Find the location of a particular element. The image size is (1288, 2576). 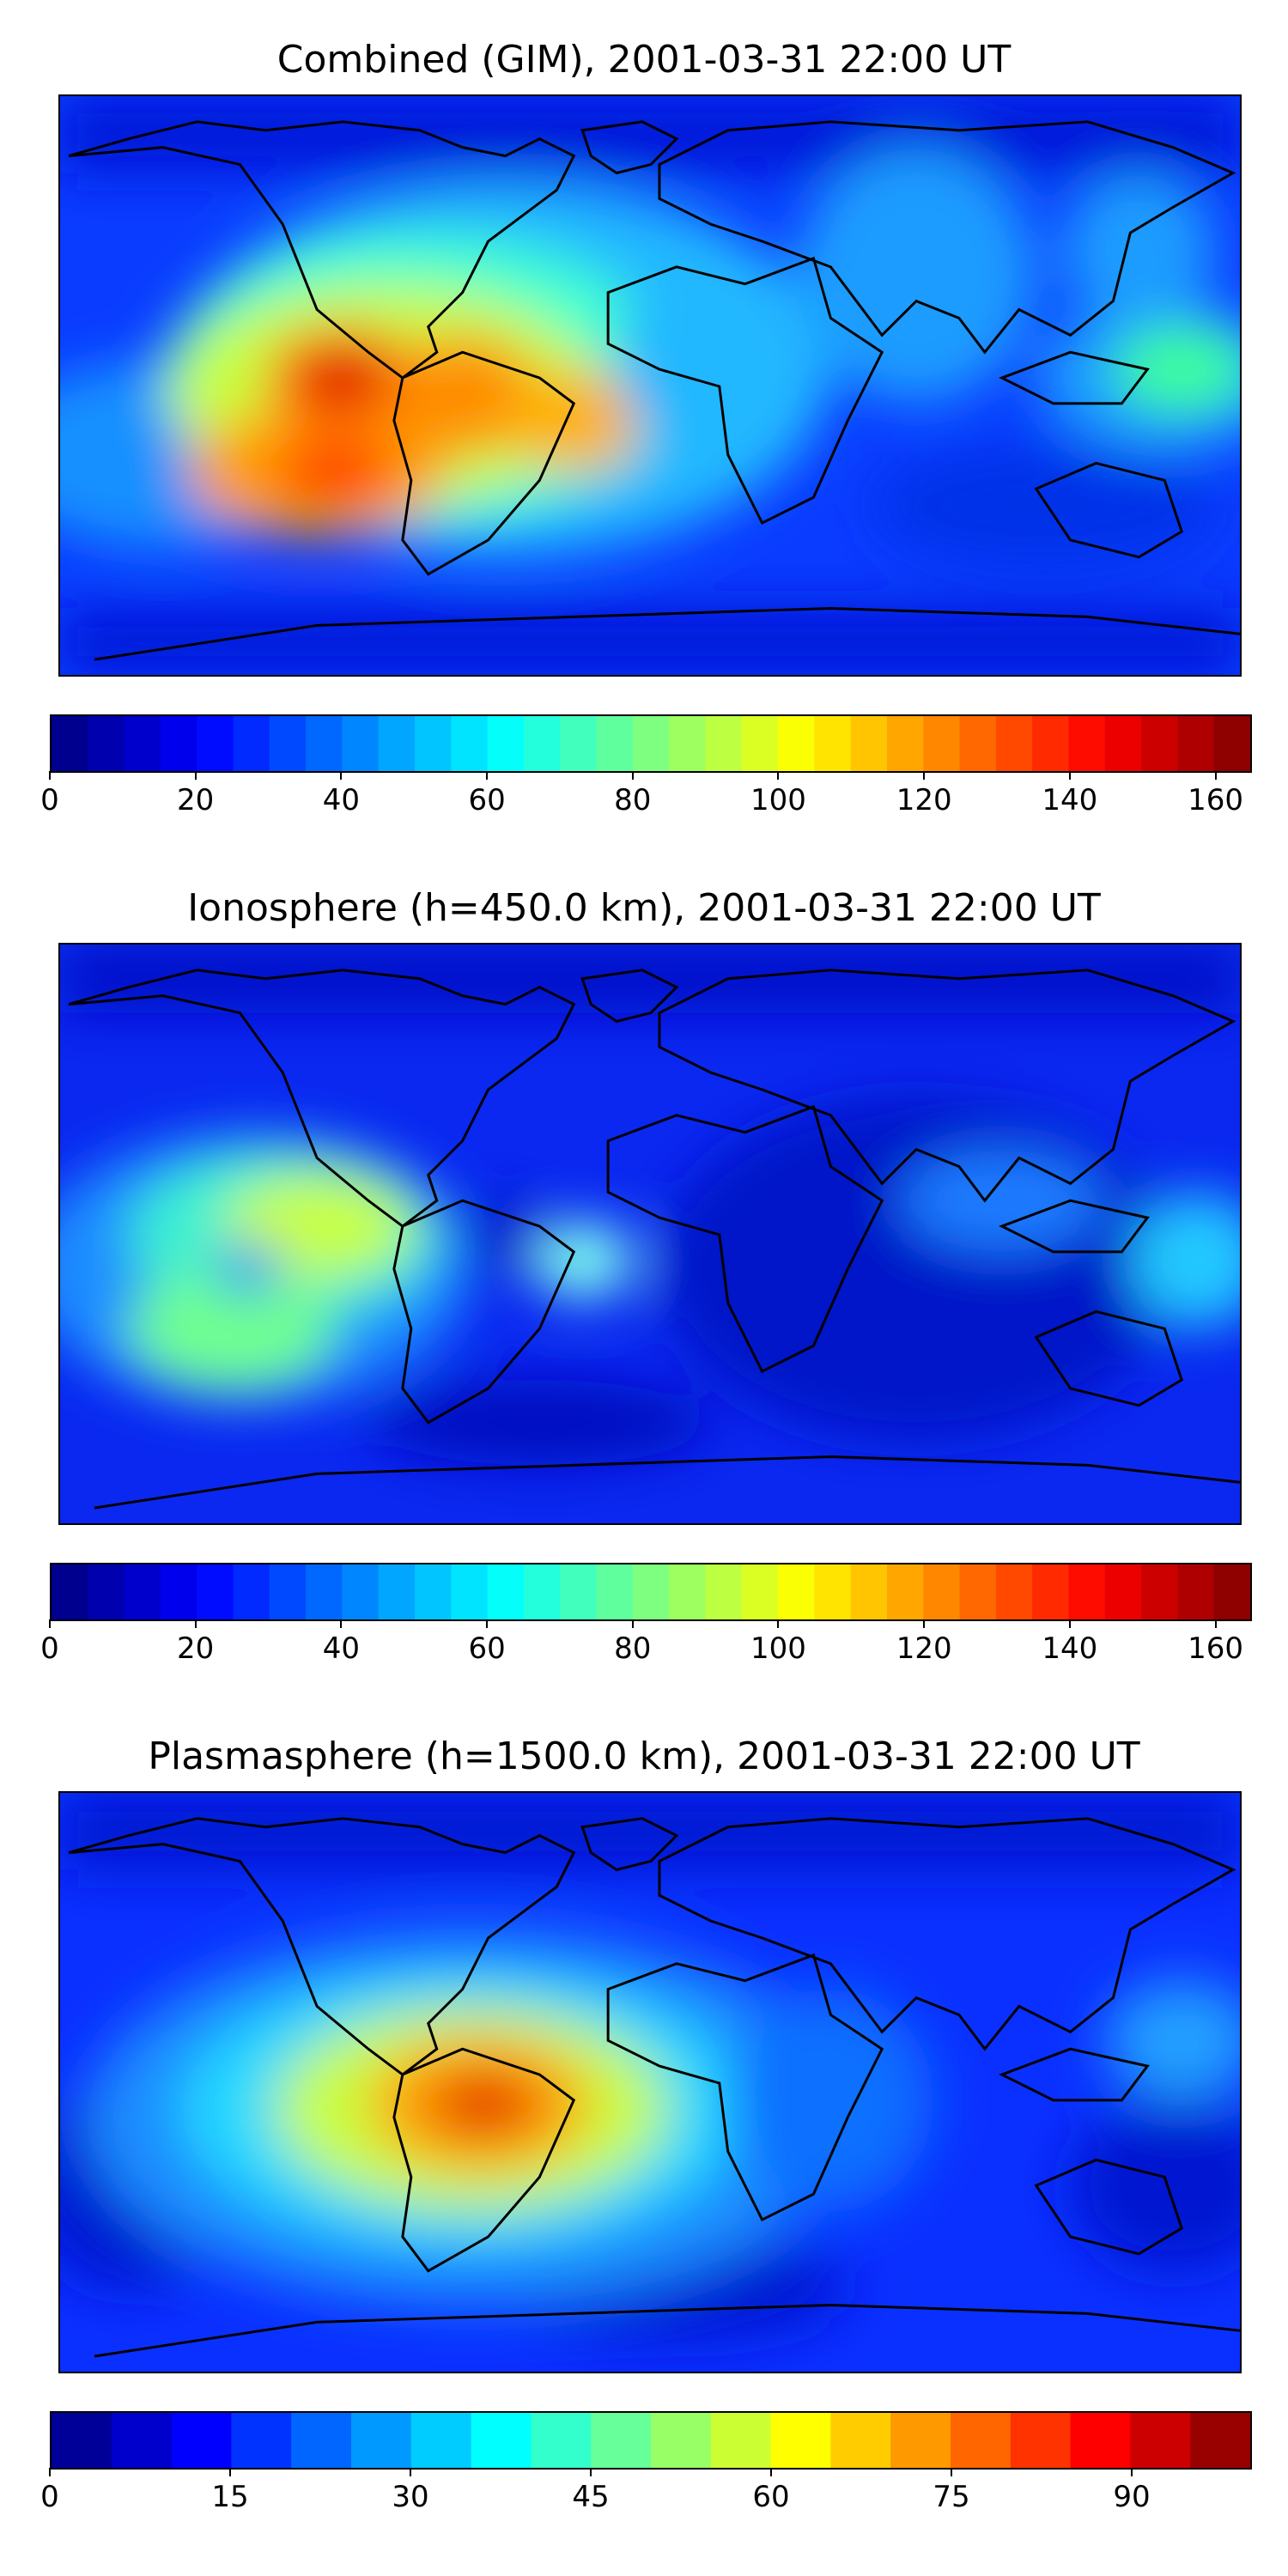

panel-1-colorbar is located at coordinates (651, 744).